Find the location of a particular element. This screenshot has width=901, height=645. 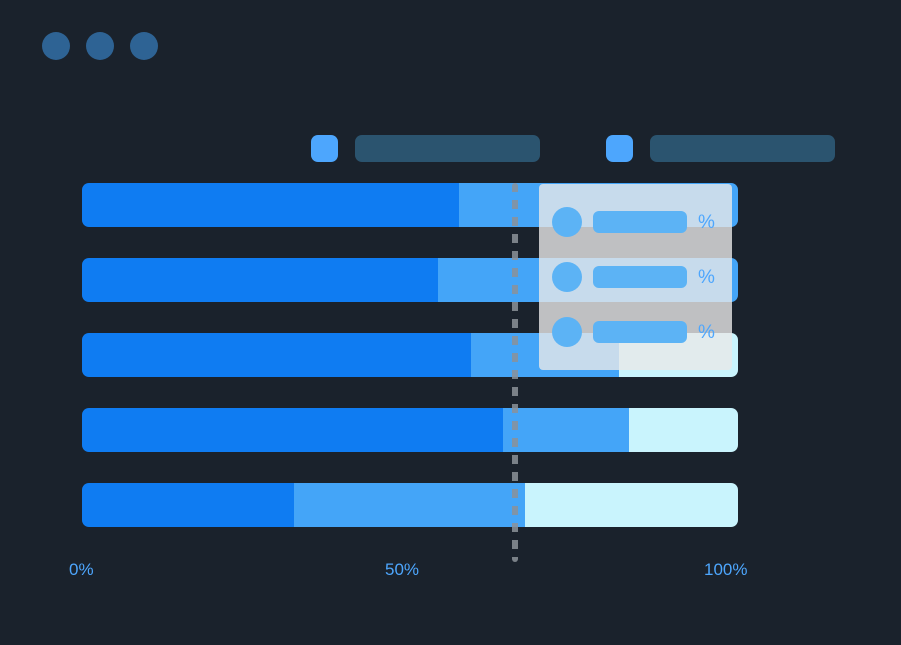

chart-legend is located at coordinates (573, 148).